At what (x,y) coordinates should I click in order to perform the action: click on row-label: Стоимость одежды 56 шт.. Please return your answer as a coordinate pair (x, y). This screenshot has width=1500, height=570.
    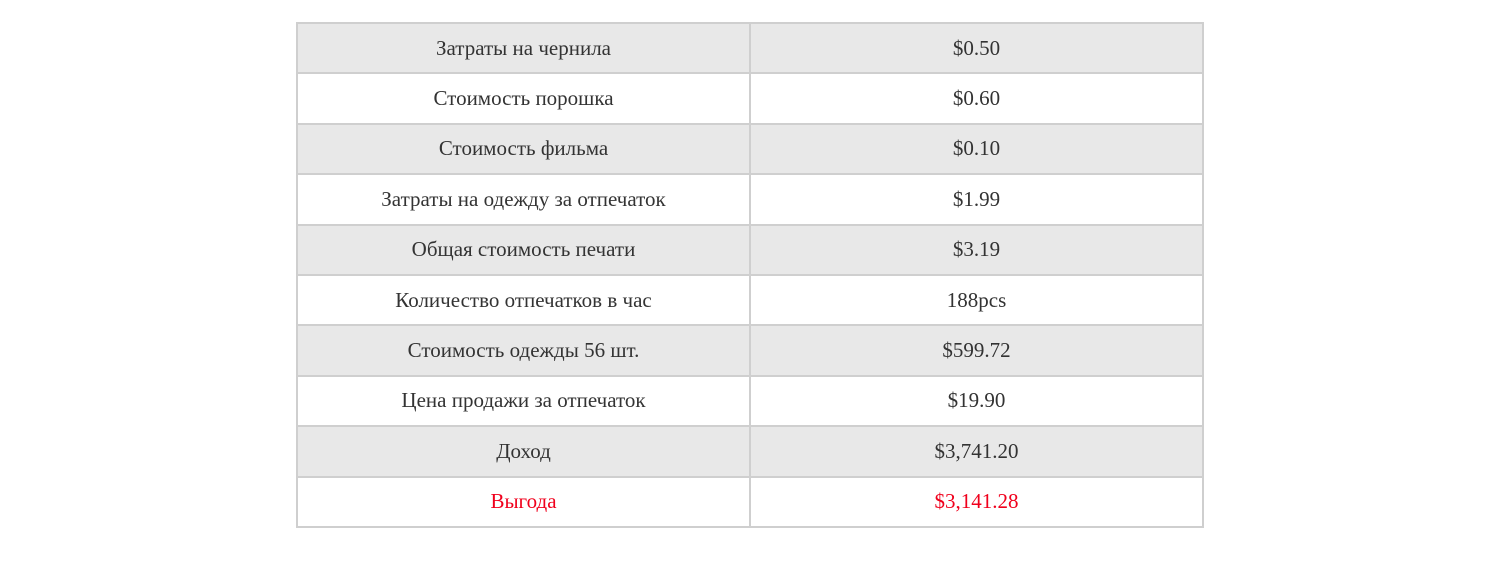
    Looking at the image, I should click on (523, 350).